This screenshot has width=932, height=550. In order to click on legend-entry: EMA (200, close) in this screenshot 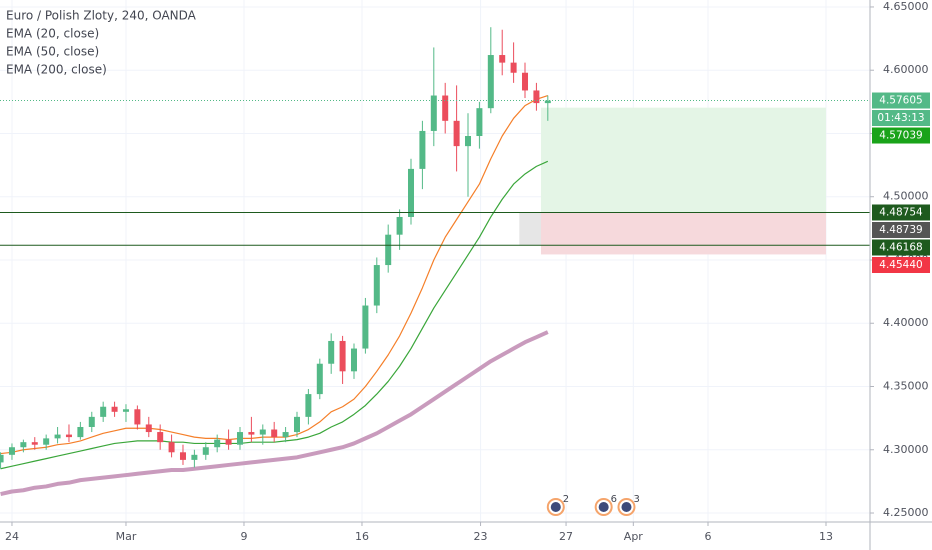, I will do `click(56, 70)`.